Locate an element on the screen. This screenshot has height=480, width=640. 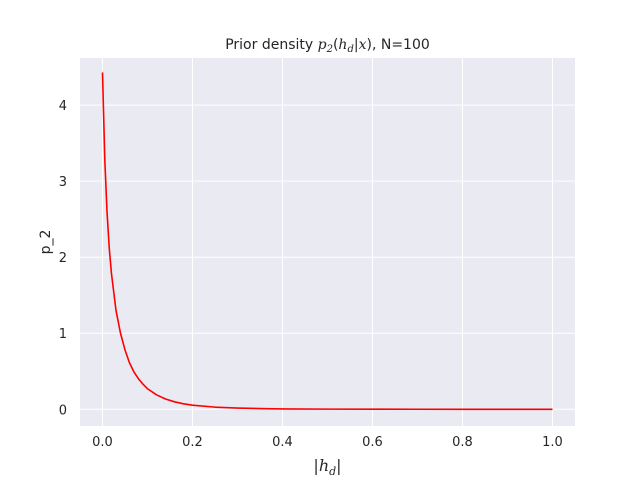
x-tick-label: 0.6 is located at coordinates (372, 442).